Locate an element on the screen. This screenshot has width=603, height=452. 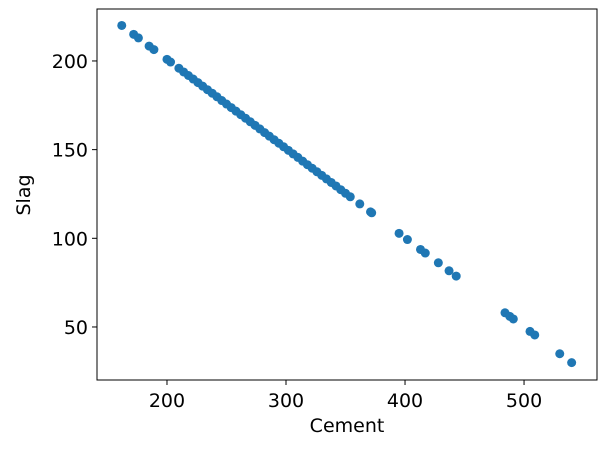
x-tick-label: 500 is located at coordinates (524, 401).